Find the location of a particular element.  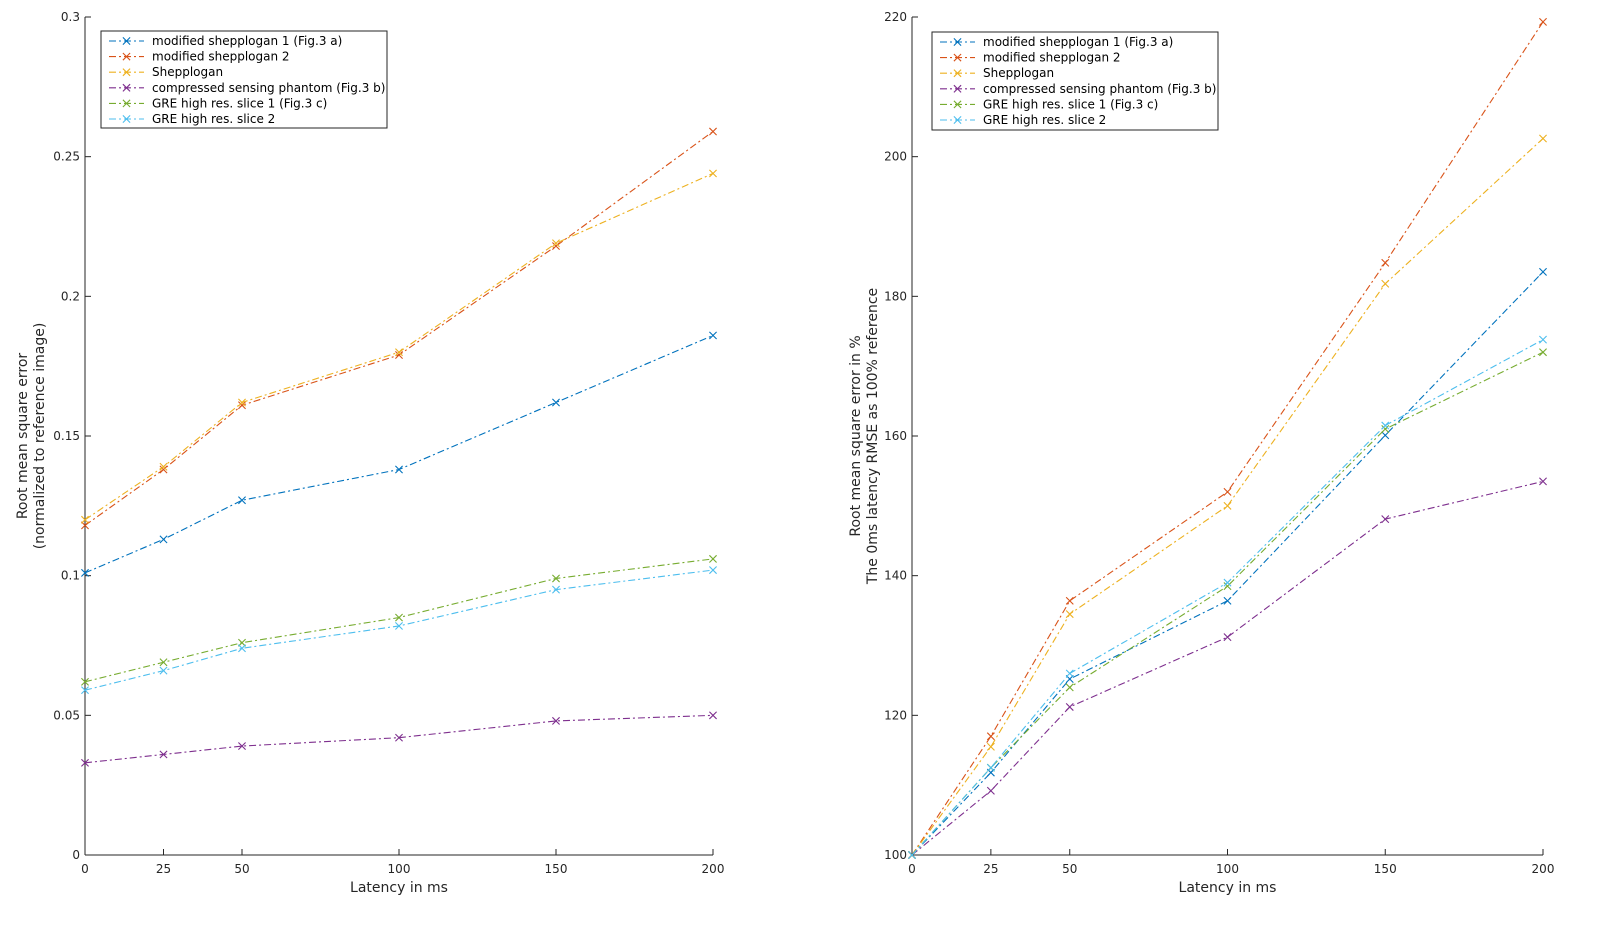

legend-item: GRE high res. slice 2 is located at coordinates (1023, 120).